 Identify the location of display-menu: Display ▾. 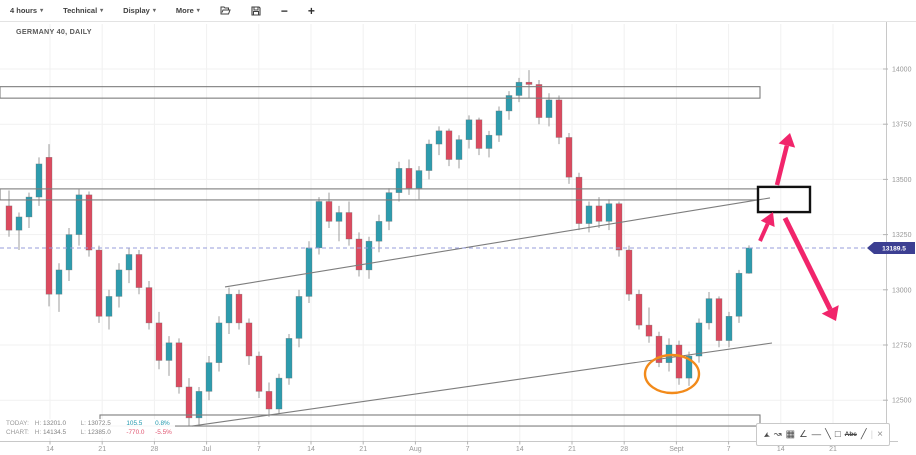
(139, 10).